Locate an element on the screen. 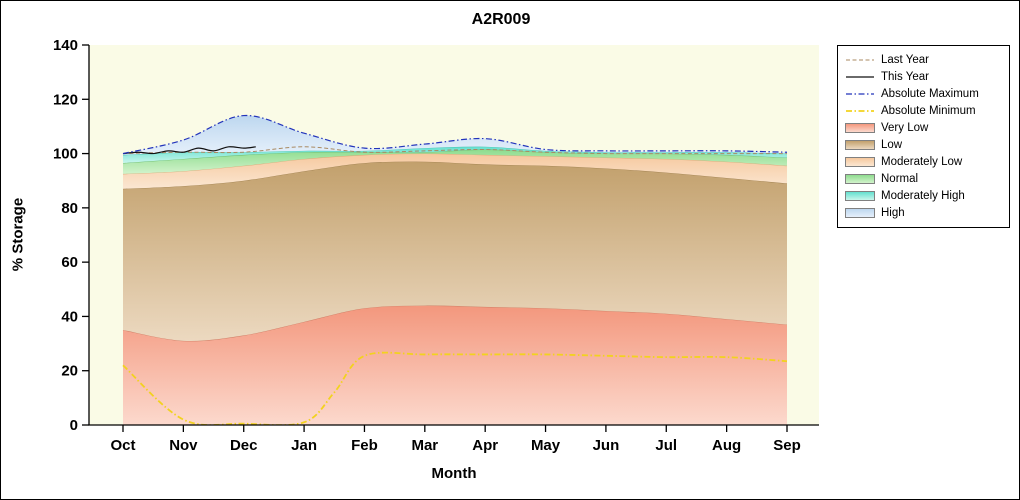 This screenshot has width=1020, height=500. legend-item-absolute-minimum: Absolute Minimum is located at coordinates (923, 111).